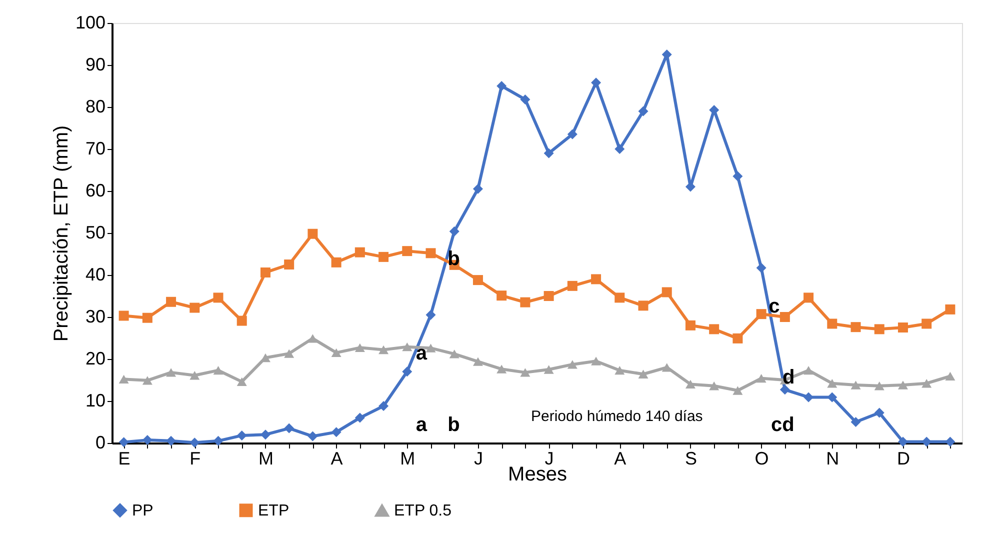 The width and height of the screenshot is (985, 544). I want to click on annotation: a, so click(422, 425).